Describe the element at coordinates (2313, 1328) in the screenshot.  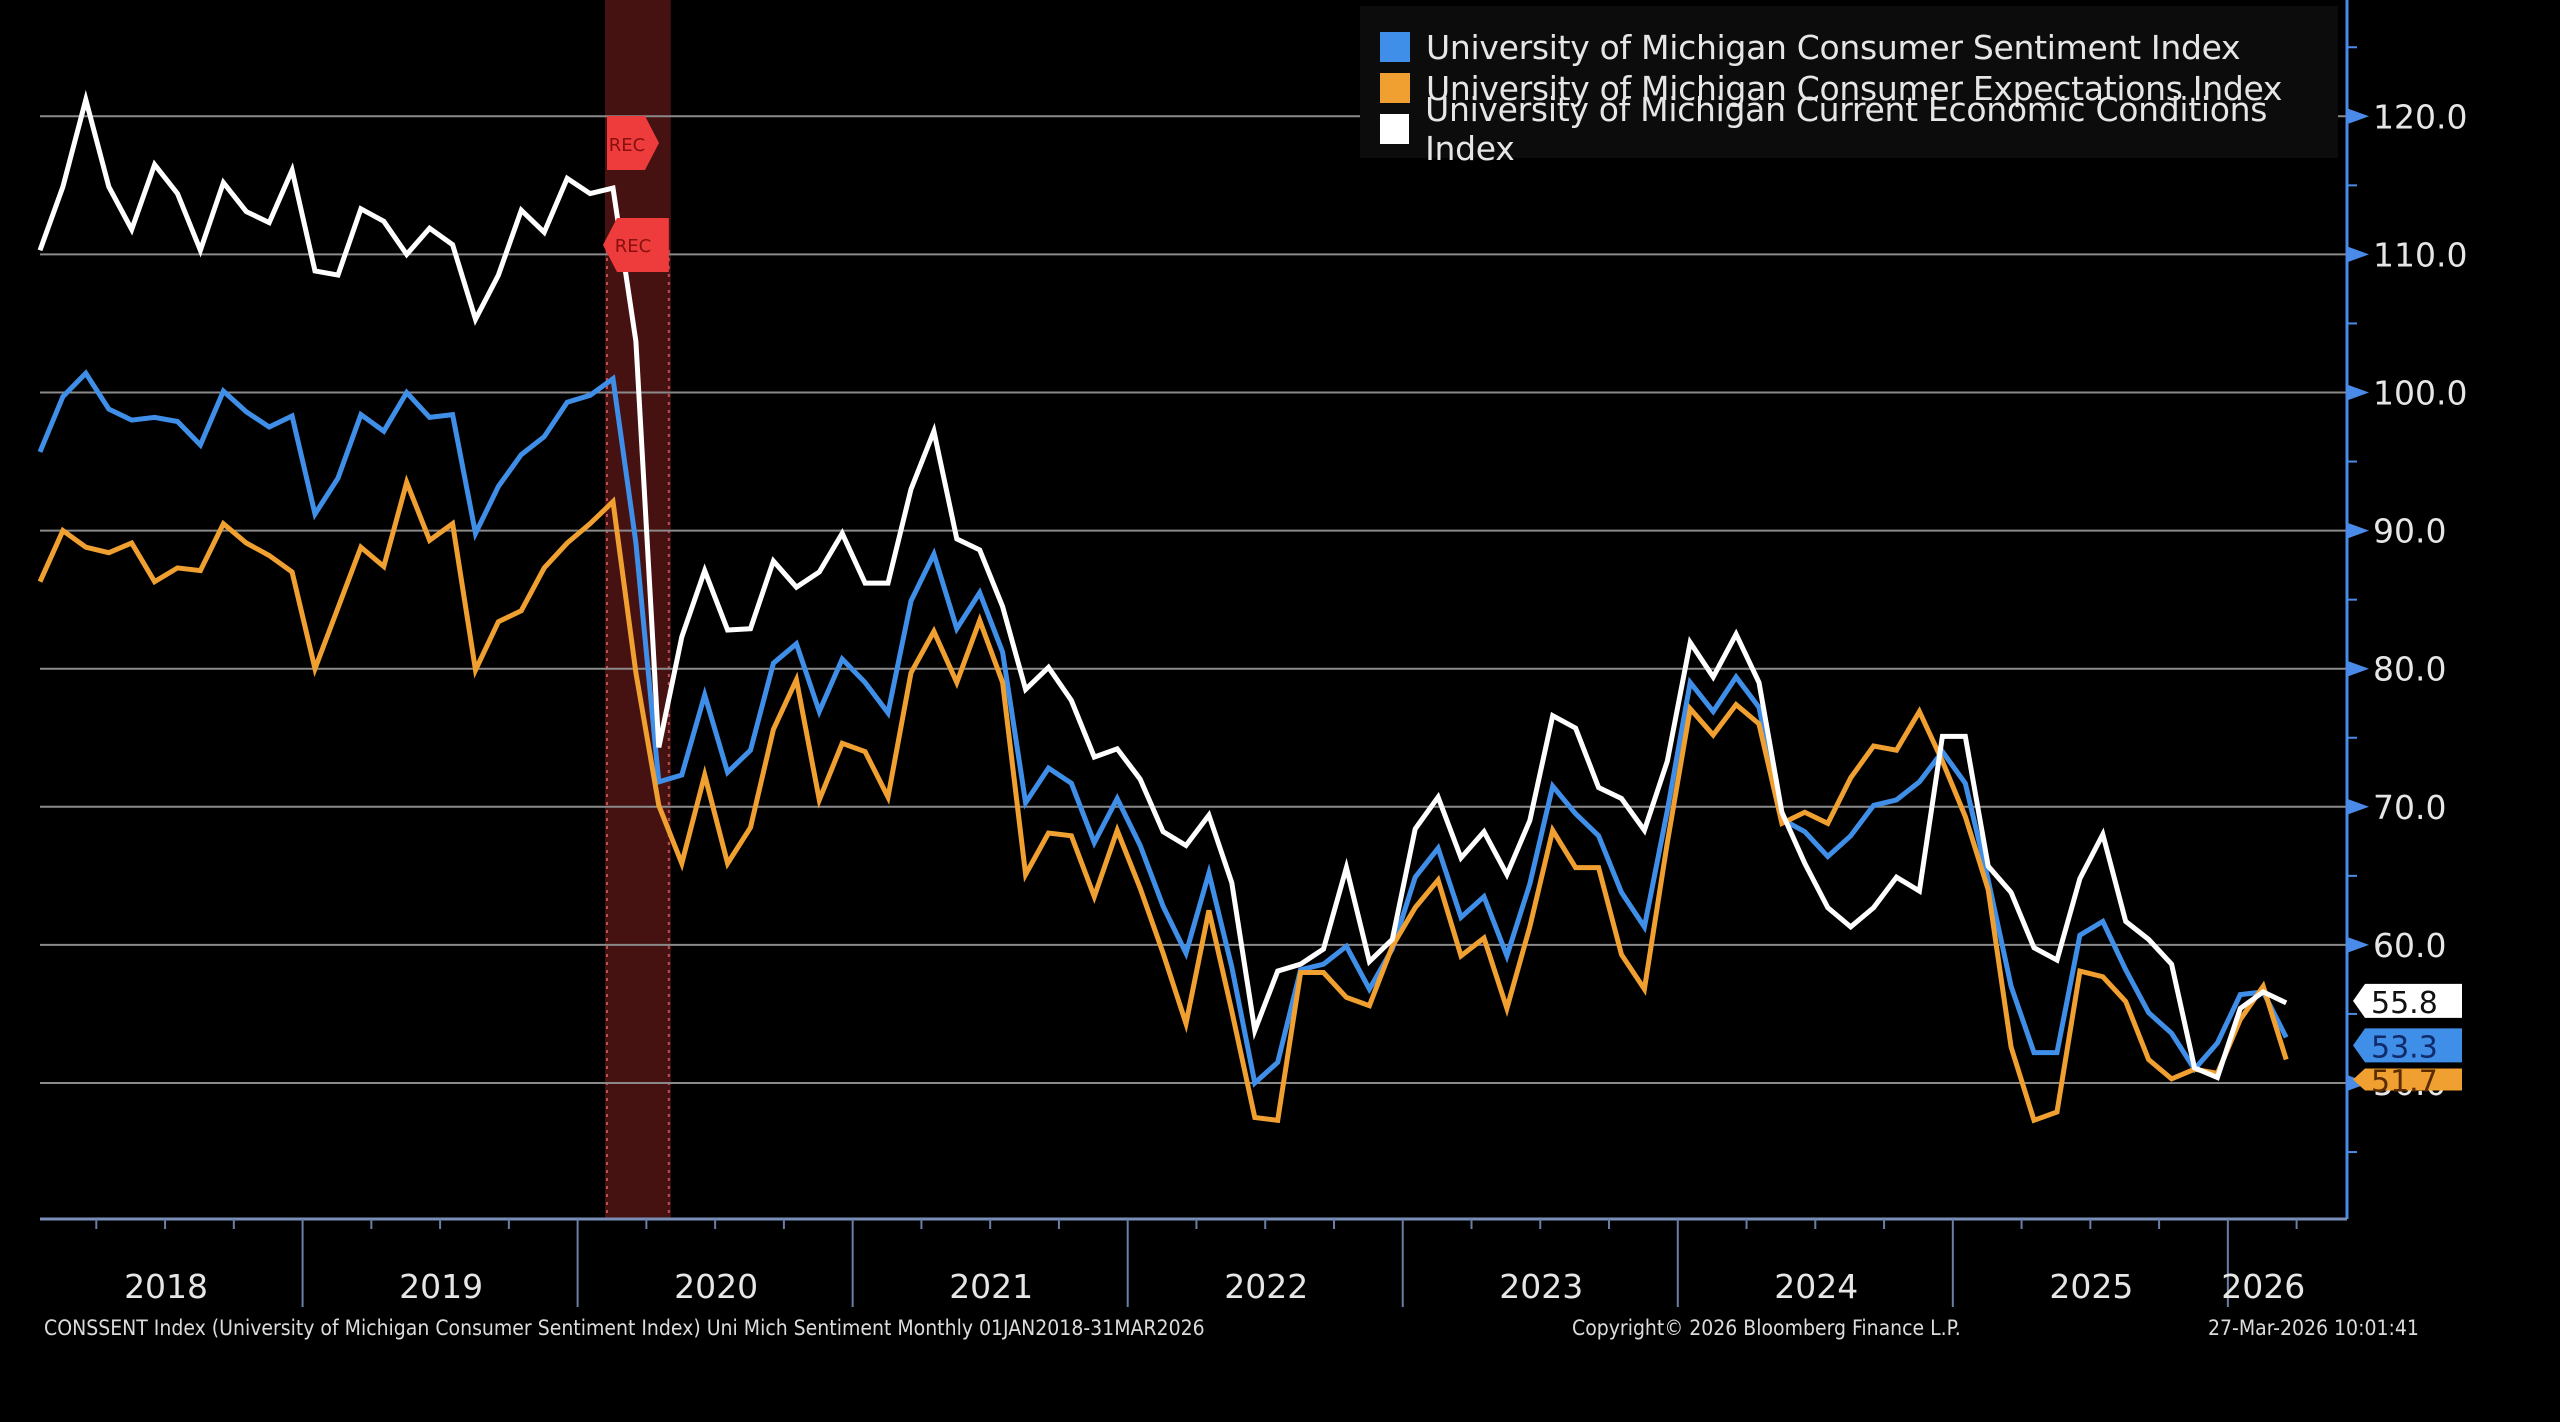
I see `timestamp: 27-Mar-2026 10:01:41` at that location.